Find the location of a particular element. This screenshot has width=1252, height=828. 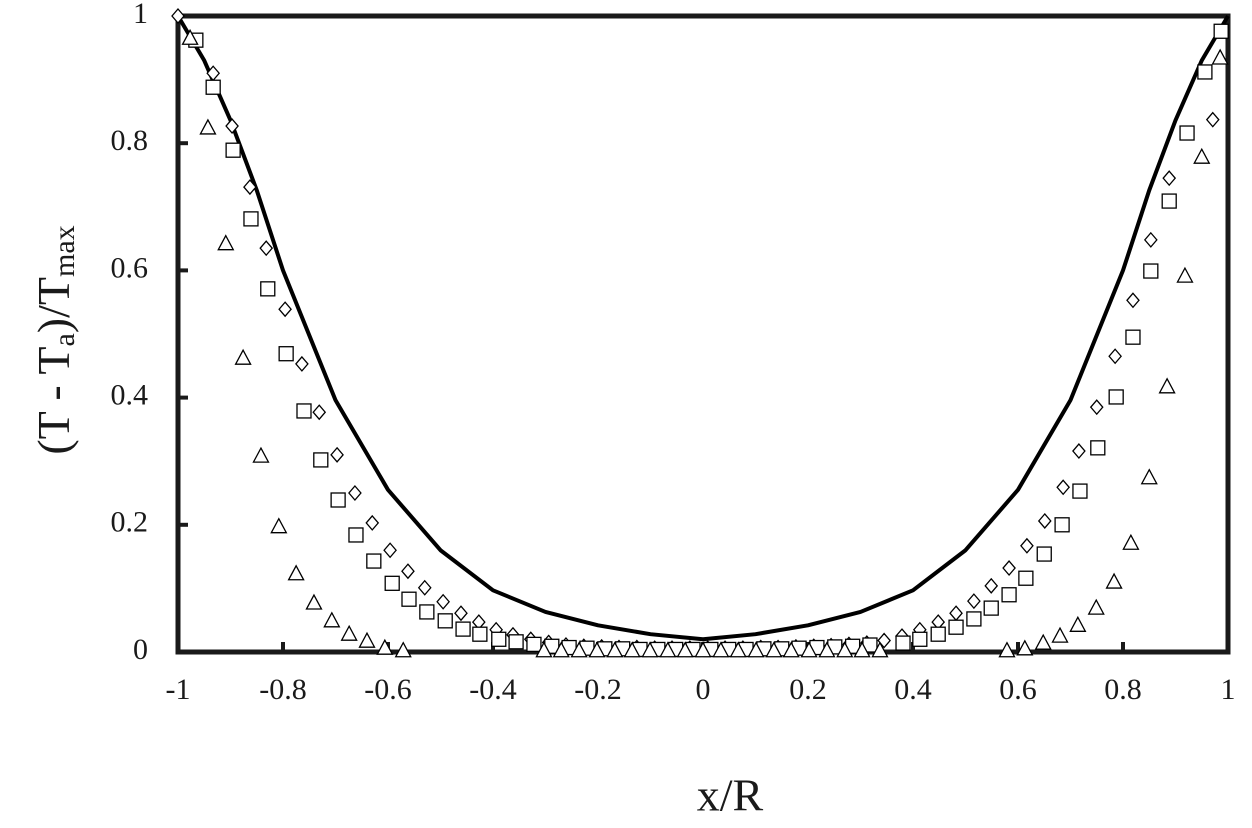

y-tick-label: 1 is located at coordinates (140, 15).